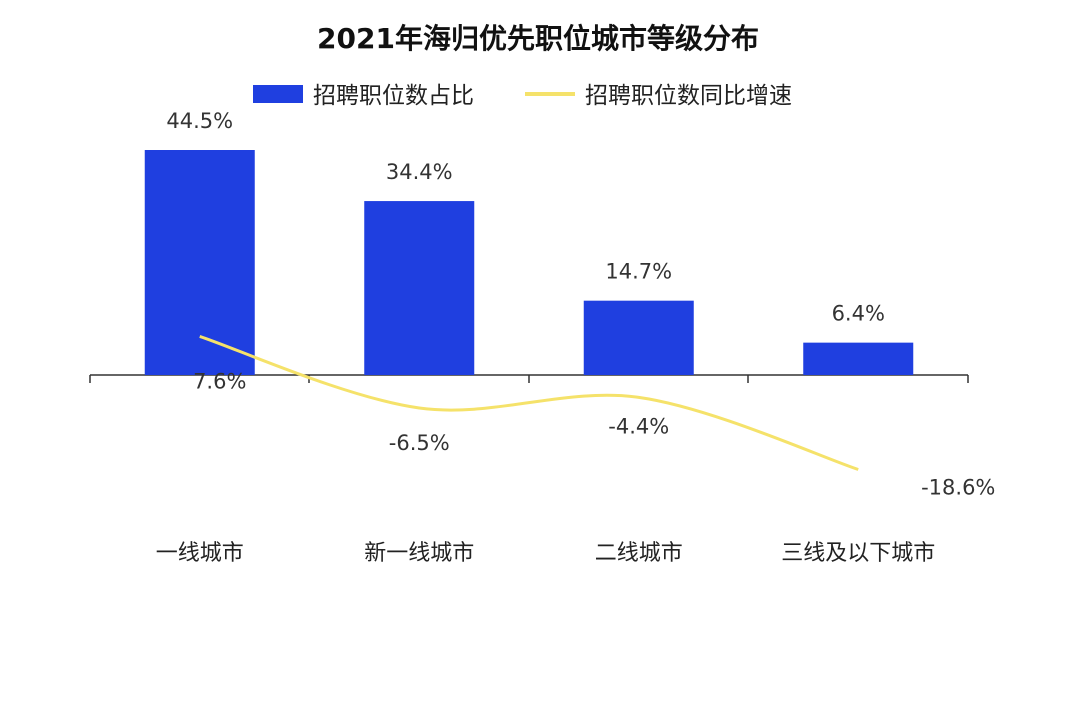 Image resolution: width=1076 pixels, height=720 pixels. What do you see at coordinates (858, 314) in the screenshot?
I see `bar-label-3: 6.4%` at bounding box center [858, 314].